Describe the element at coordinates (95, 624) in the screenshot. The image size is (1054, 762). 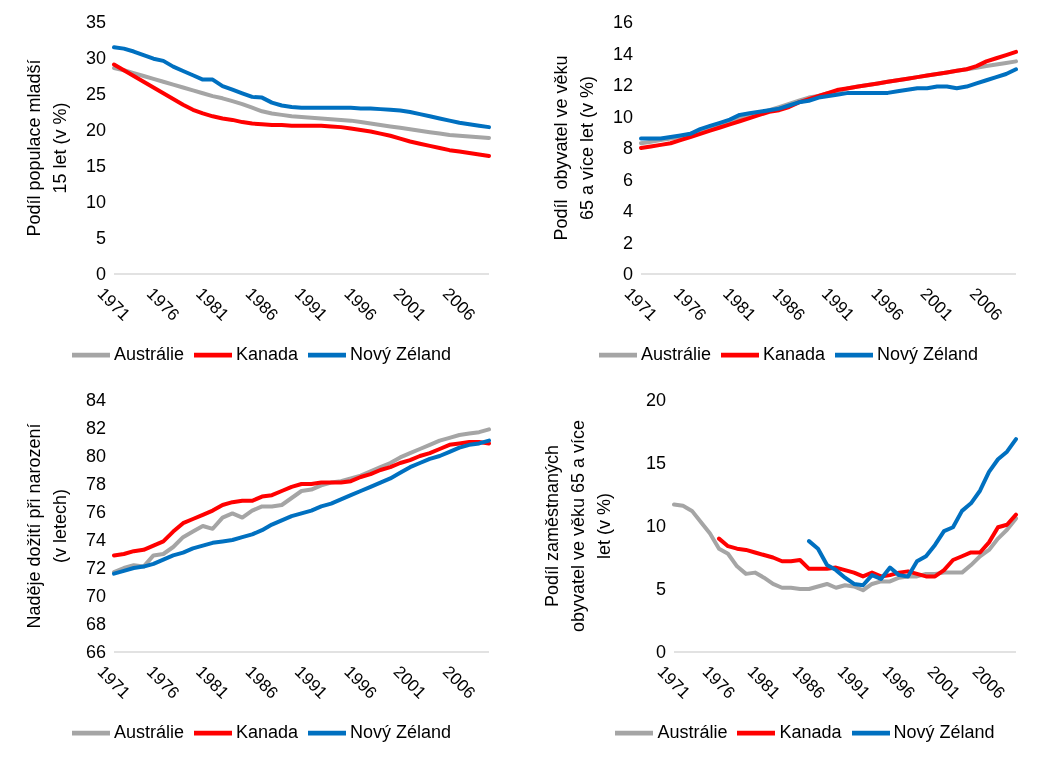
I see `y-tick-label: 68` at that location.